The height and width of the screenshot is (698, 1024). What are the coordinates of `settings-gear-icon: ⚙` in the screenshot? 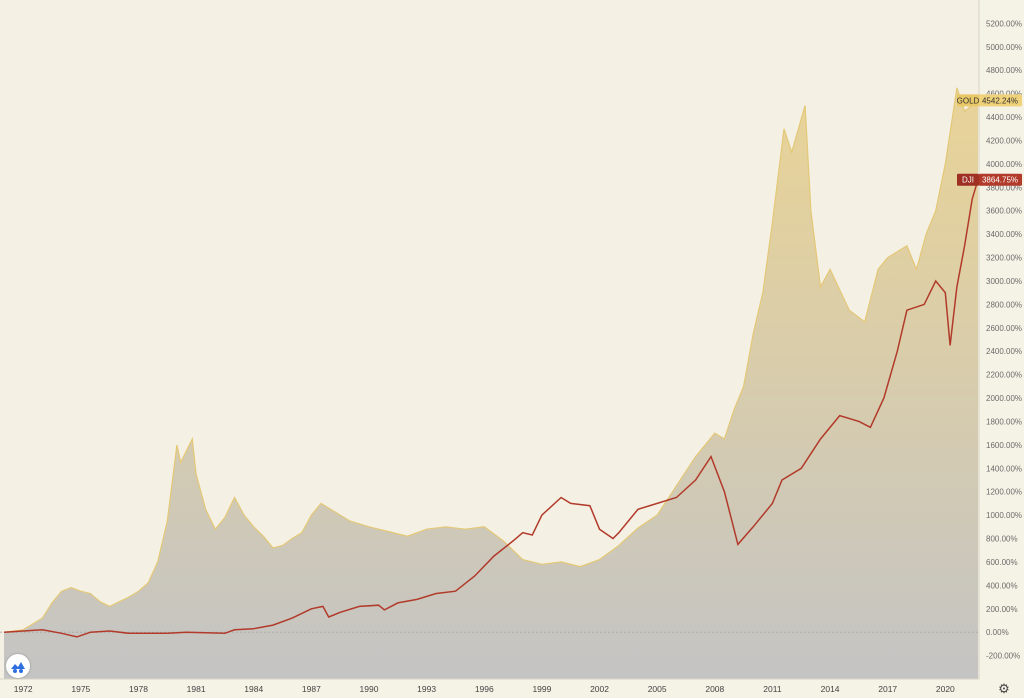 It's located at (1004, 688).